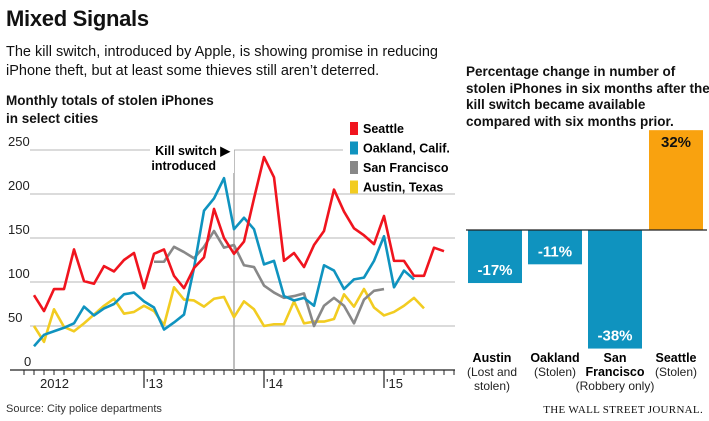 Image resolution: width=709 pixels, height=421 pixels. What do you see at coordinates (77, 18) in the screenshot?
I see `page-title: Mixed Signals` at bounding box center [77, 18].